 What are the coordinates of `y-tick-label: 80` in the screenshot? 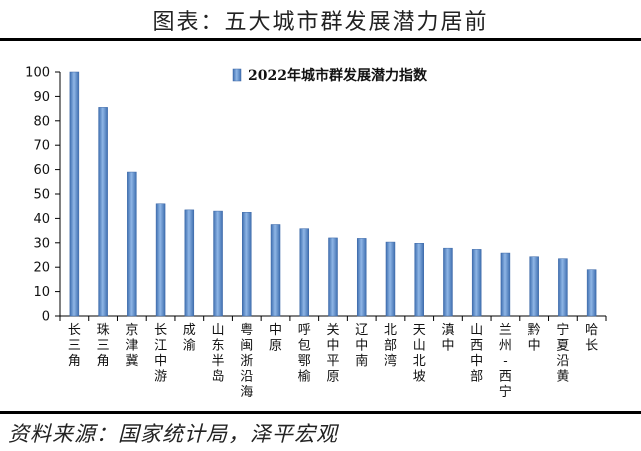 It's located at (41, 121).